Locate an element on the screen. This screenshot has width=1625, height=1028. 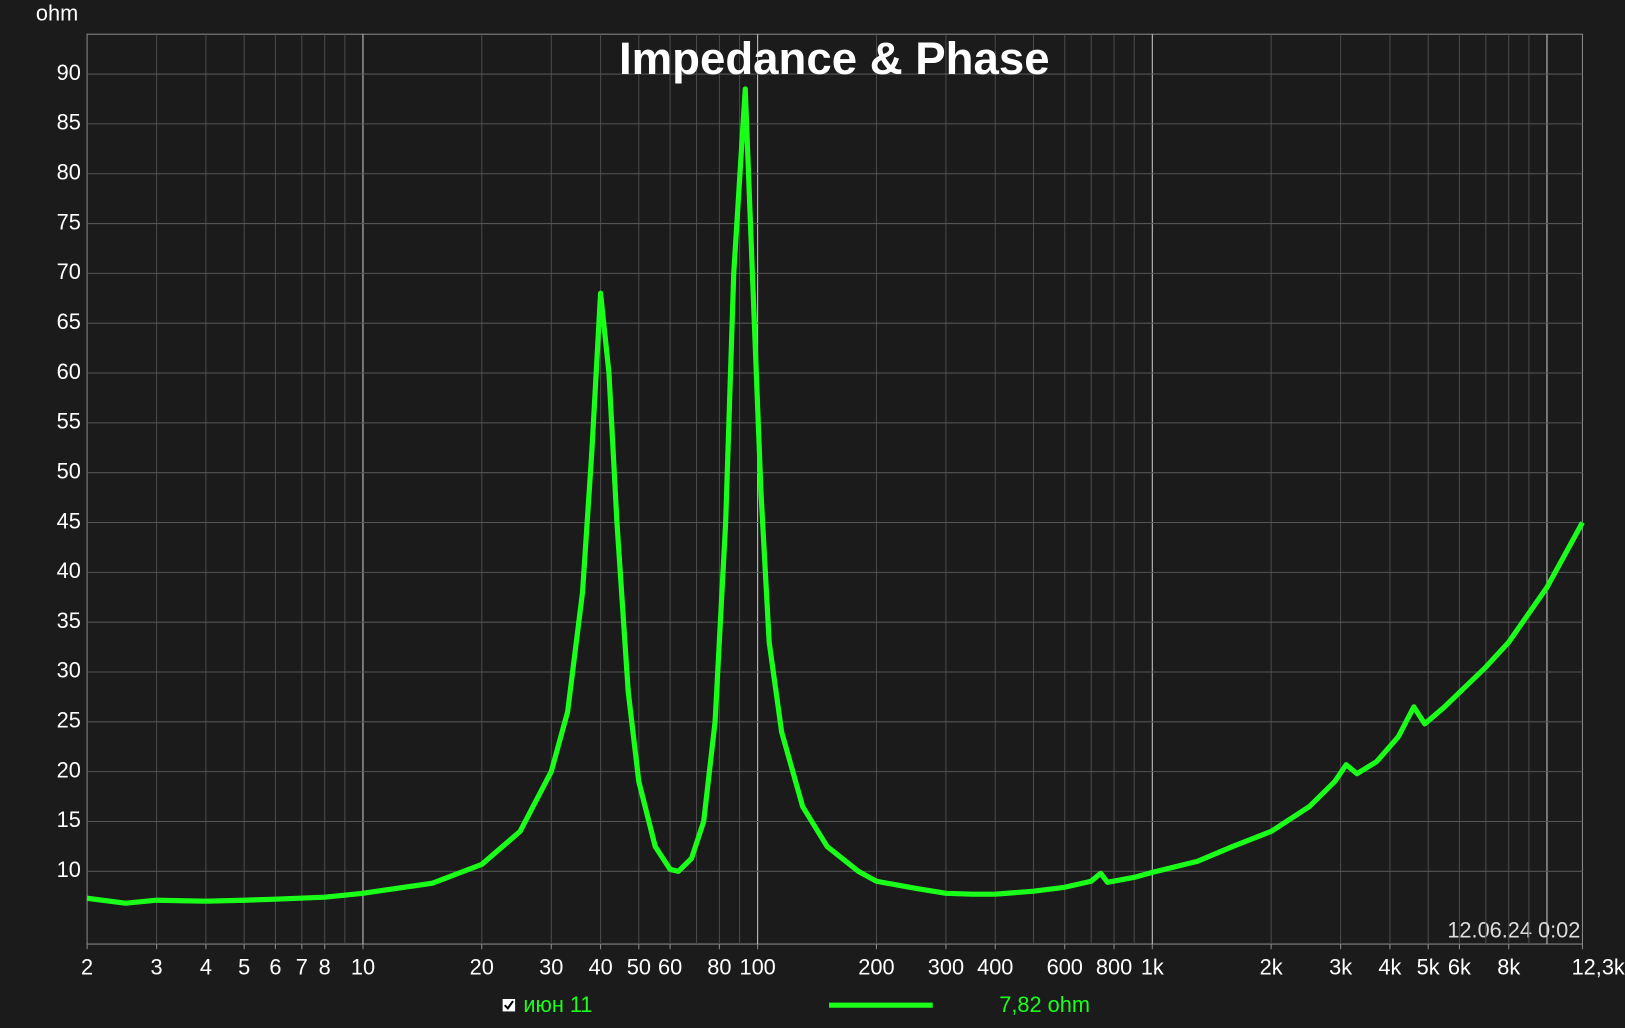
x-tick-label: 800 is located at coordinates (1114, 967).